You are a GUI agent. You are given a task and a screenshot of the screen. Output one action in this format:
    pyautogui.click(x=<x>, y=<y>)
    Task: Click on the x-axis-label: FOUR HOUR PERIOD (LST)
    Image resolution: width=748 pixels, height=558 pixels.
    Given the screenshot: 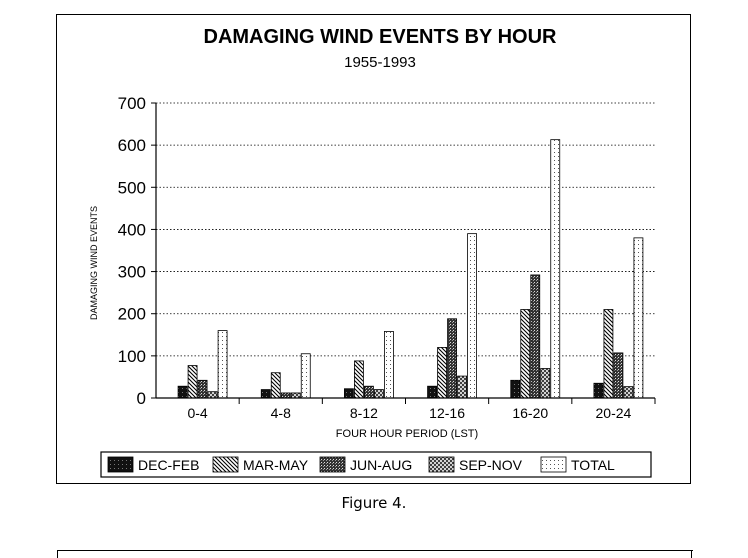 What is the action you would take?
    pyautogui.click(x=407, y=434)
    